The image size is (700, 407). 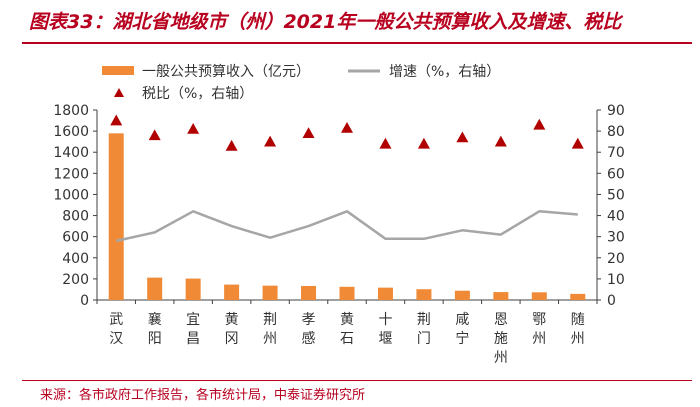 I want to click on right-tick-label: 40, so click(x=616, y=217).